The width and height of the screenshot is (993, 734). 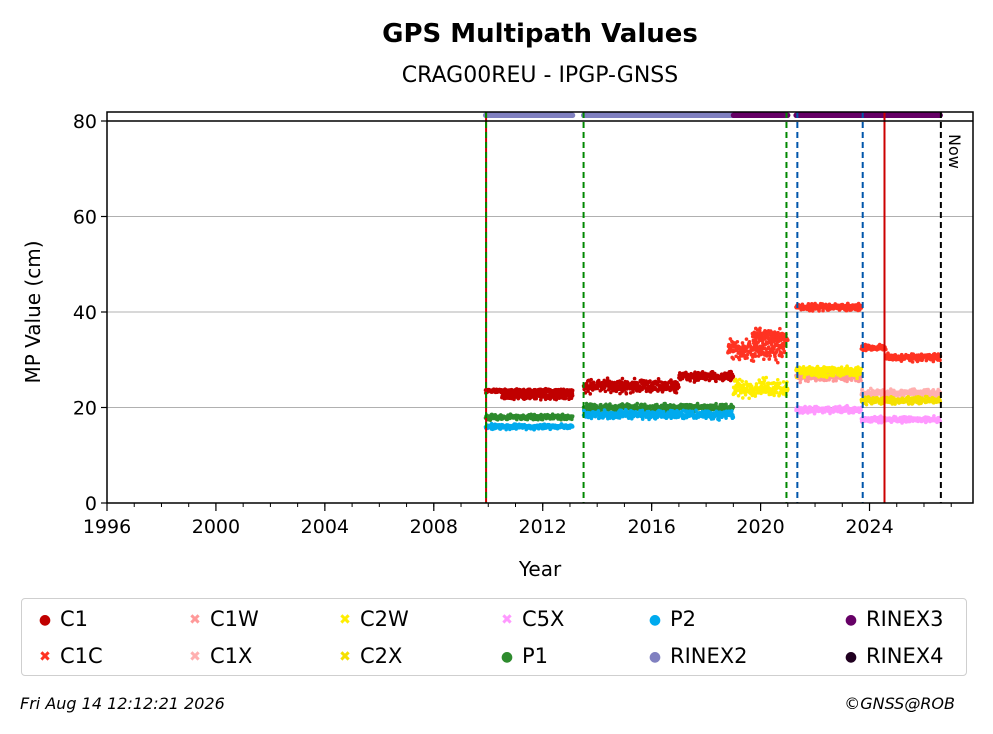 I want to click on series-C1, so click(x=609, y=385).